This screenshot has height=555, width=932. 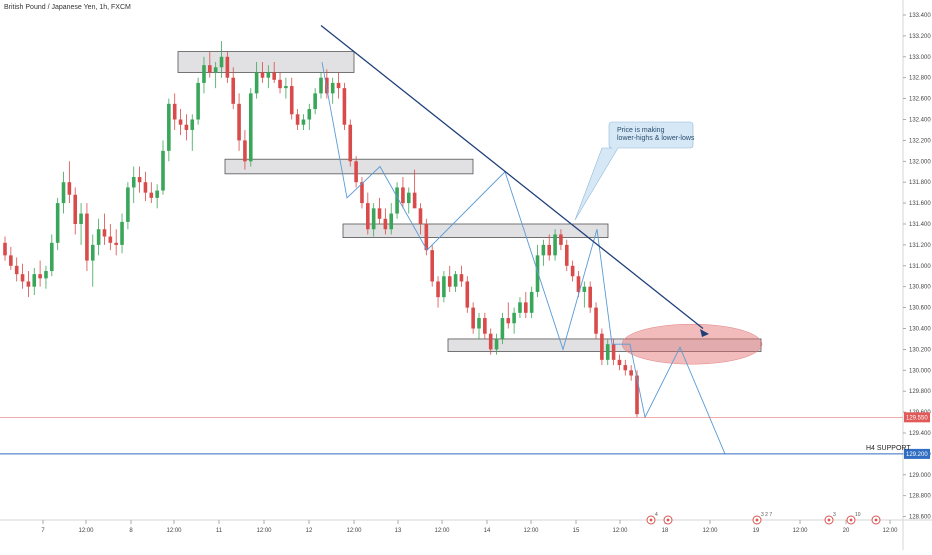 I want to click on h4-support-label: H4 SUPPORT, so click(x=888, y=448).